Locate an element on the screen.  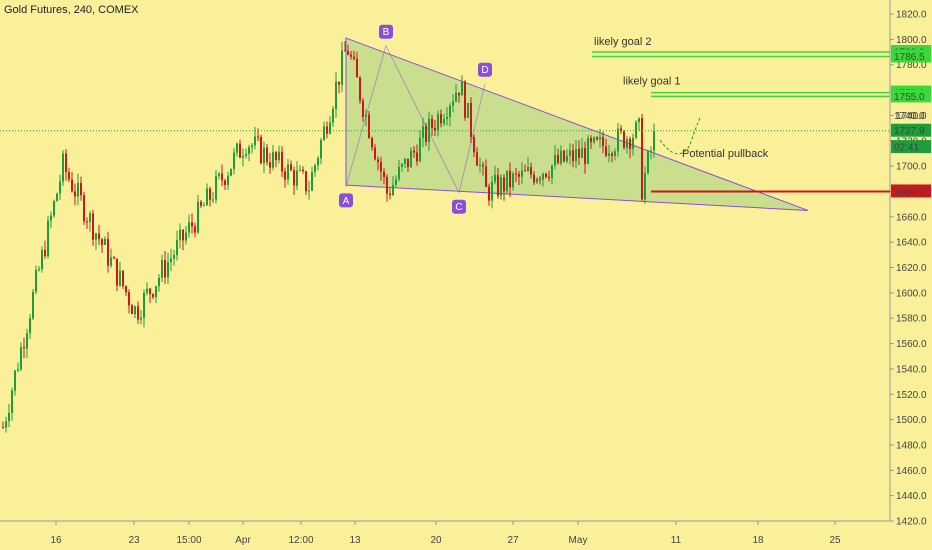
x-tick-label: 23 is located at coordinates (134, 540).